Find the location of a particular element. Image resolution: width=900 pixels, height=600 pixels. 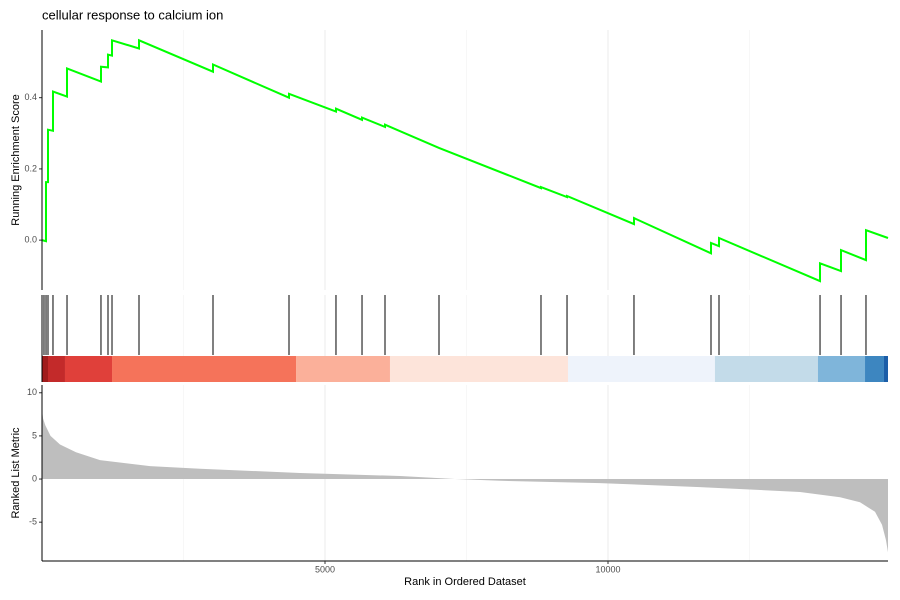

y-tick-label: 0 is located at coordinates (34, 478).